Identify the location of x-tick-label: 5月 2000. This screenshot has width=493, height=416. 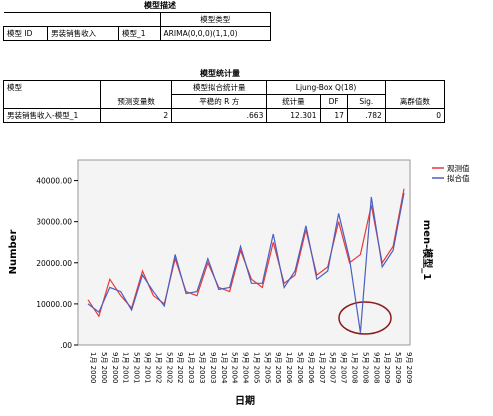
(104, 368).